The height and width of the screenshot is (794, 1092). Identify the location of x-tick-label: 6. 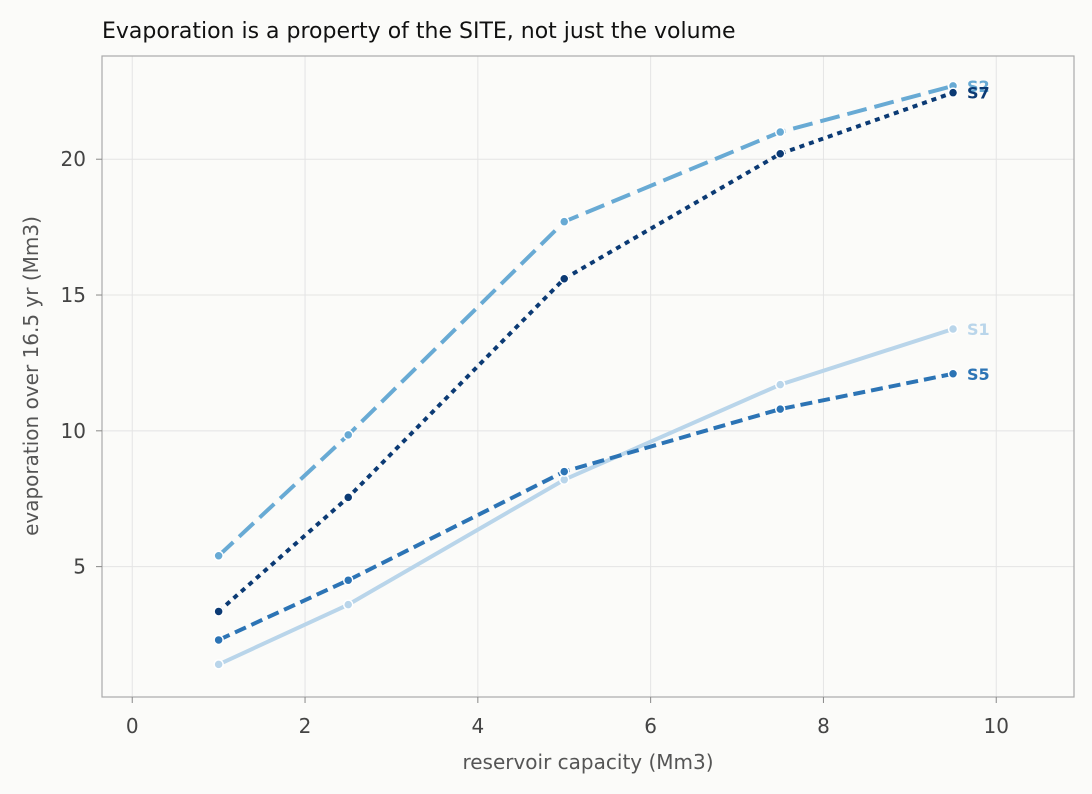
(650, 726).